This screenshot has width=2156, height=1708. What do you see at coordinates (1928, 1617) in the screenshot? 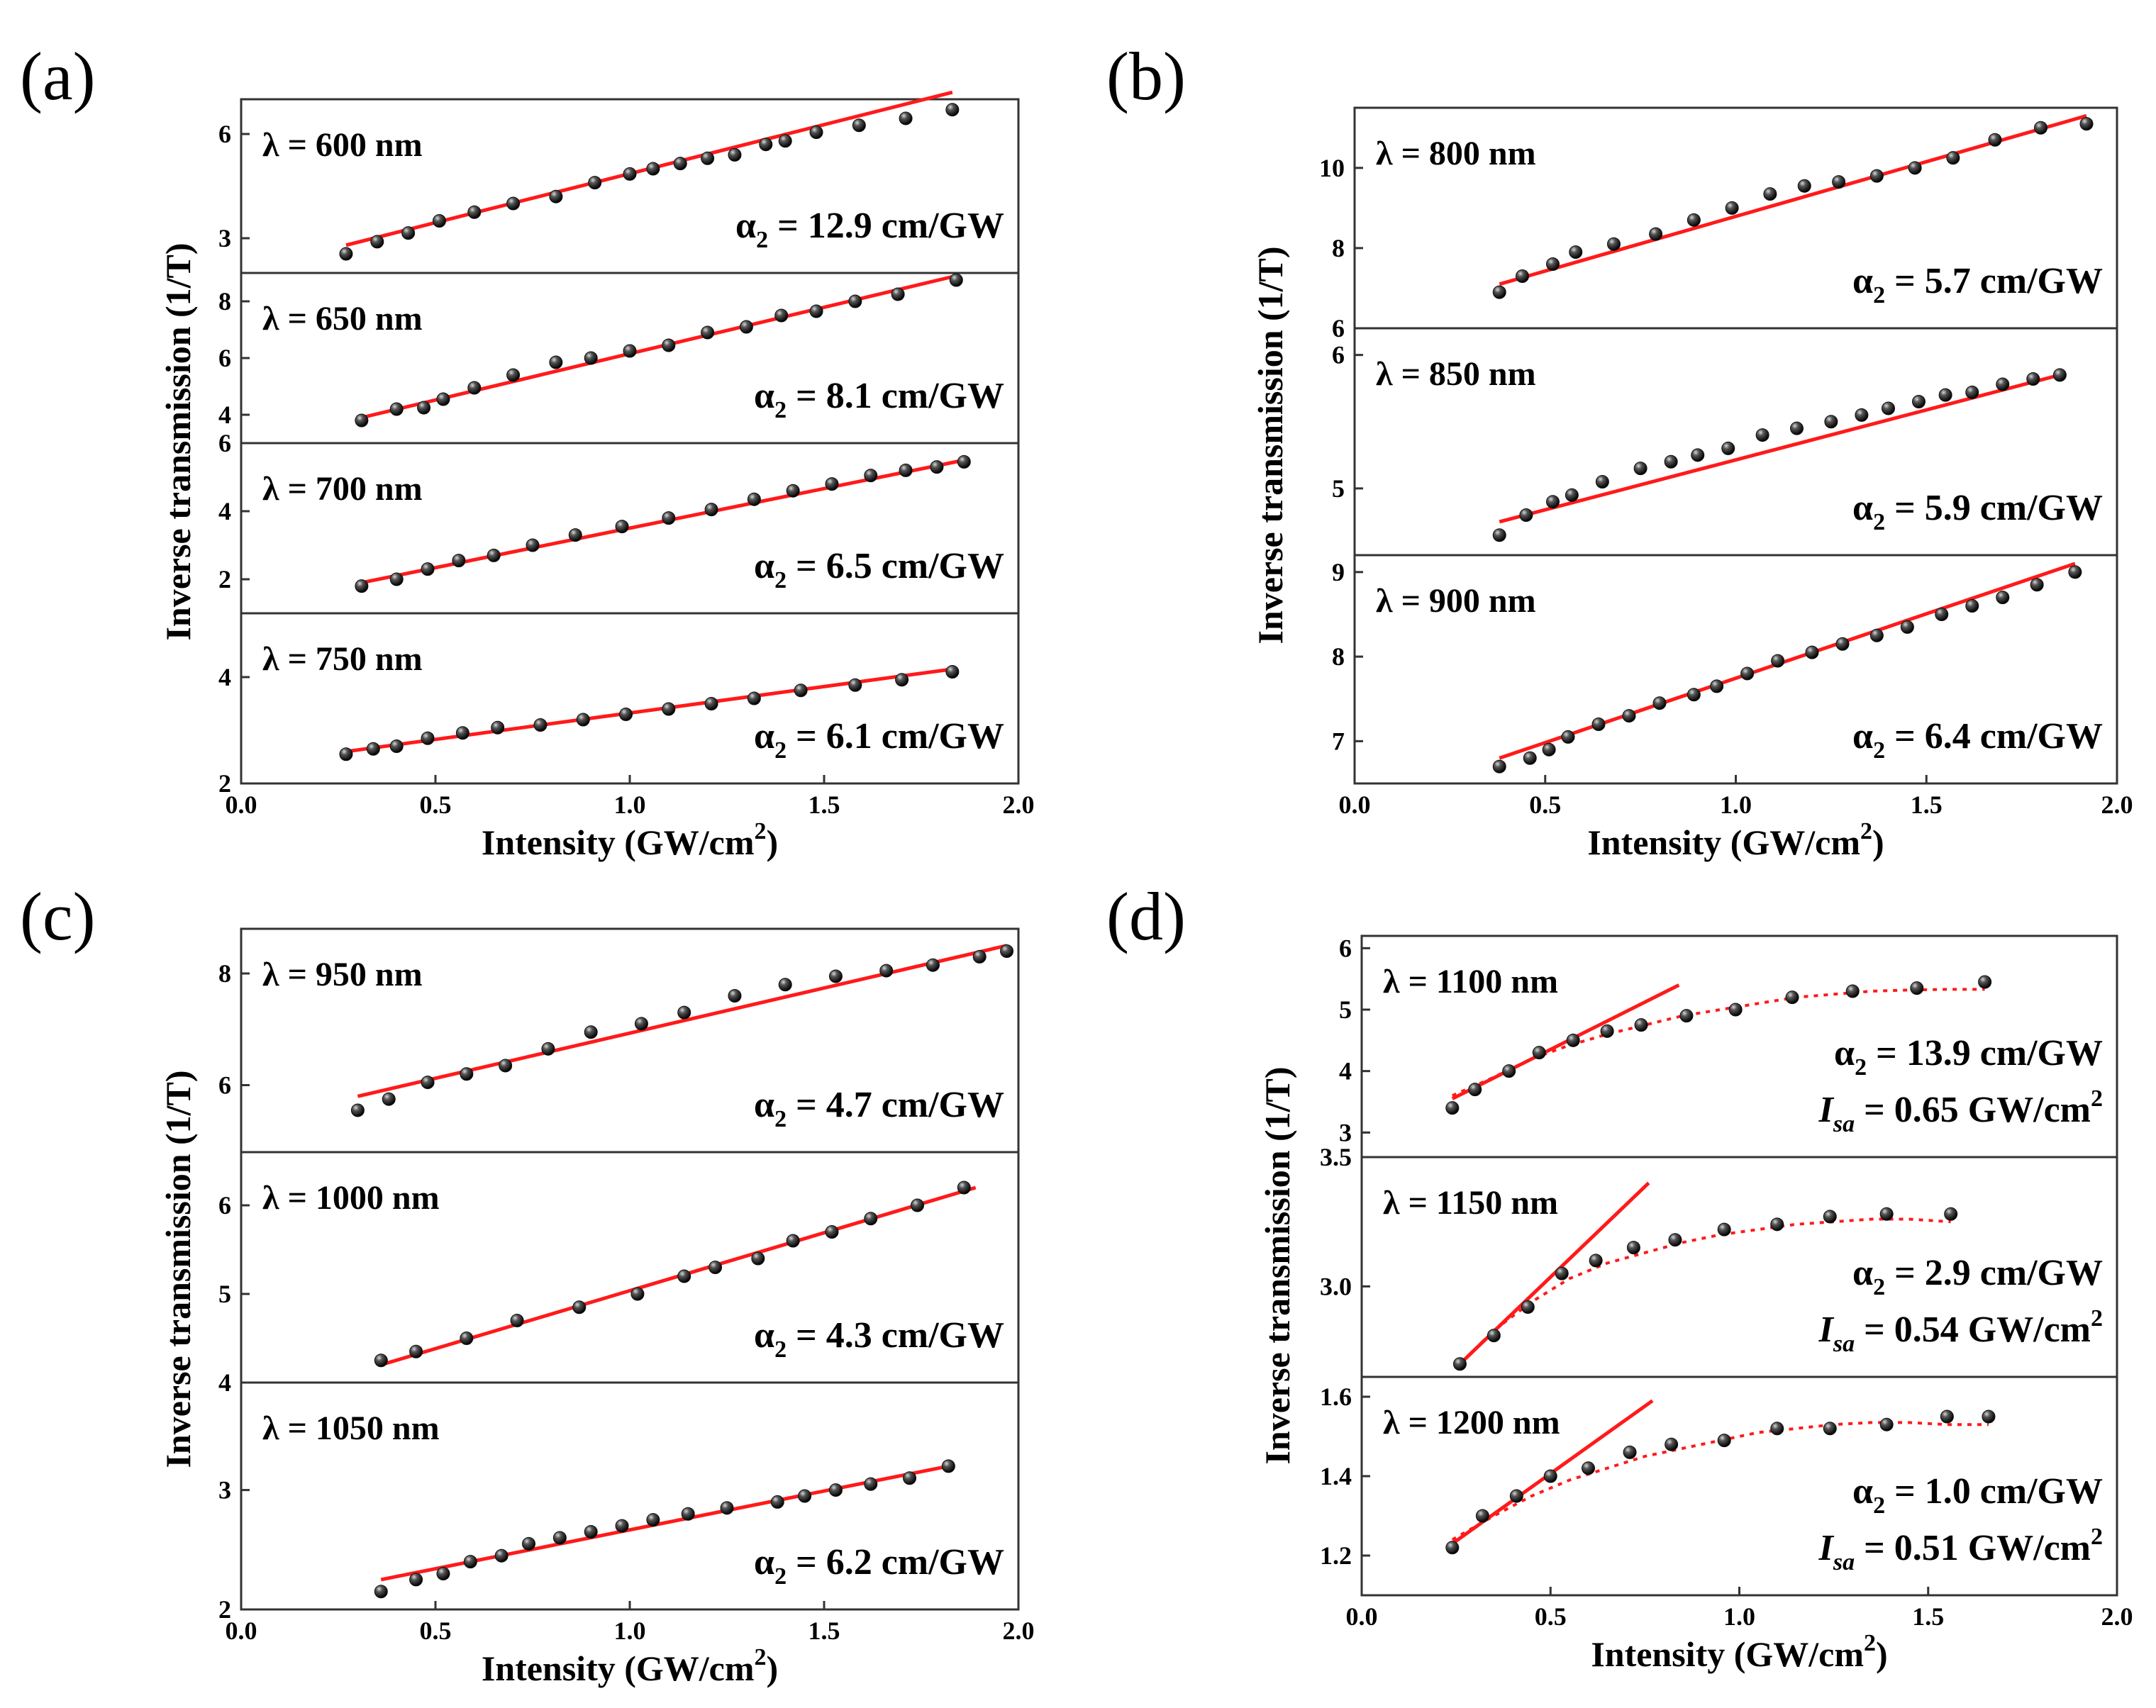
I see `x-tick-label: 1.5` at bounding box center [1928, 1617].